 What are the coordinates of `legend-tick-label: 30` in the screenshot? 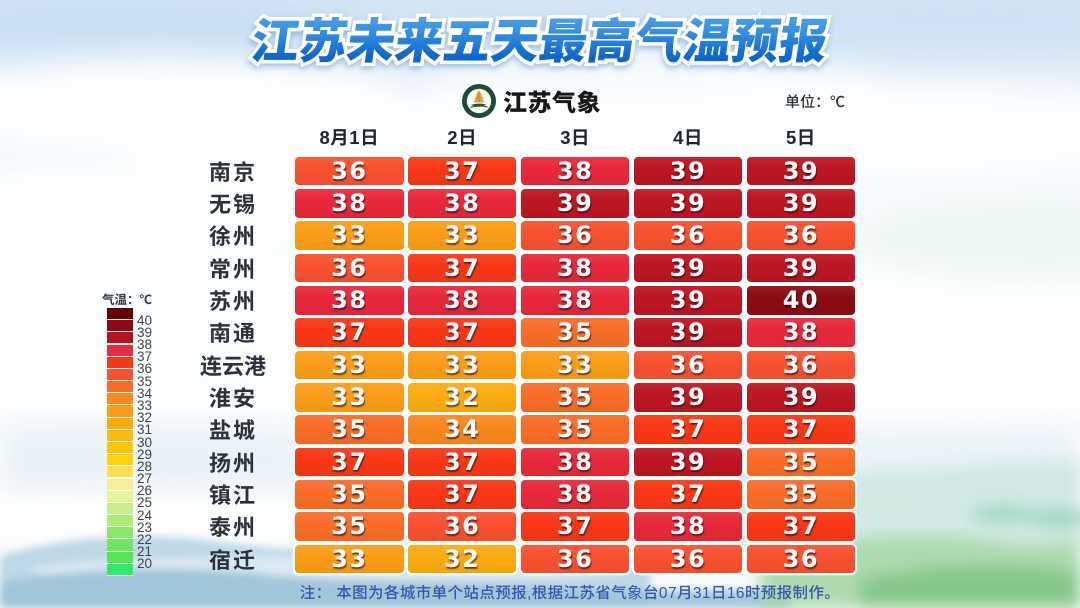 It's located at (145, 442).